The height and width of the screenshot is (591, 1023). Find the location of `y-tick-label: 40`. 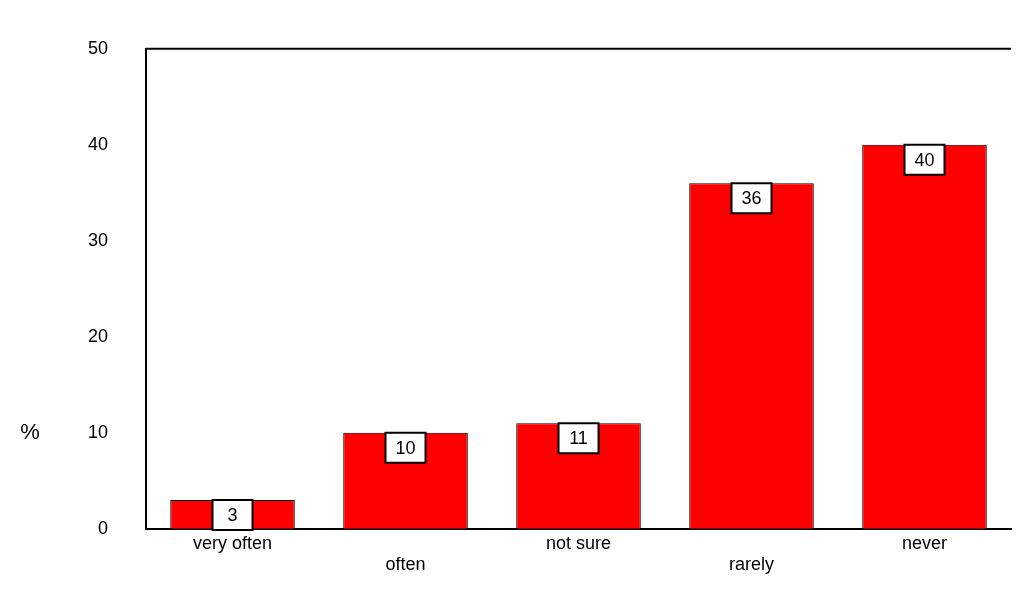

y-tick-label: 40 is located at coordinates (98, 143).